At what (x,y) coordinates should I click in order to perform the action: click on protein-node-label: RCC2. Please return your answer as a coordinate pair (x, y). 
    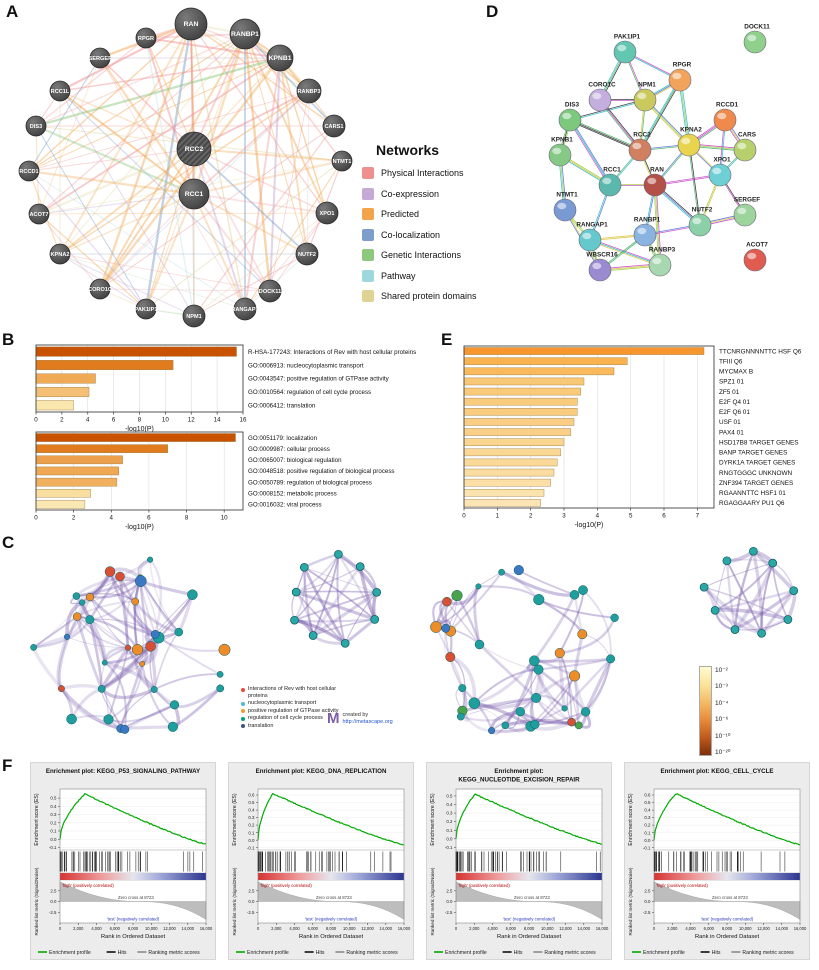
    Looking at the image, I should click on (642, 135).